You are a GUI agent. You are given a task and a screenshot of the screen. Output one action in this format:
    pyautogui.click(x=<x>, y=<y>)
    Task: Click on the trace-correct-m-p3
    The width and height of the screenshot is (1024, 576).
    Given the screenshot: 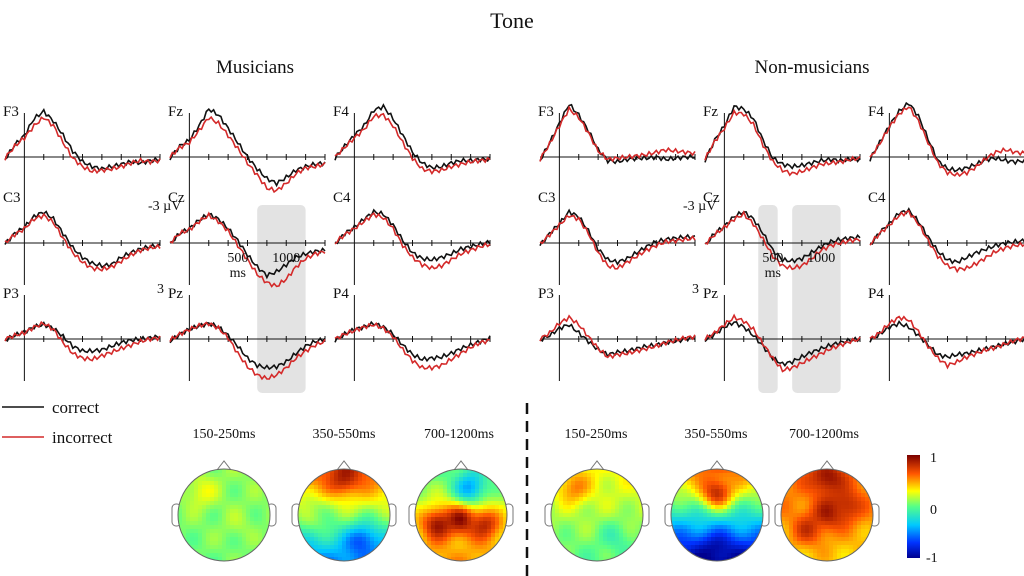 What is the action you would take?
    pyautogui.click(x=82, y=337)
    